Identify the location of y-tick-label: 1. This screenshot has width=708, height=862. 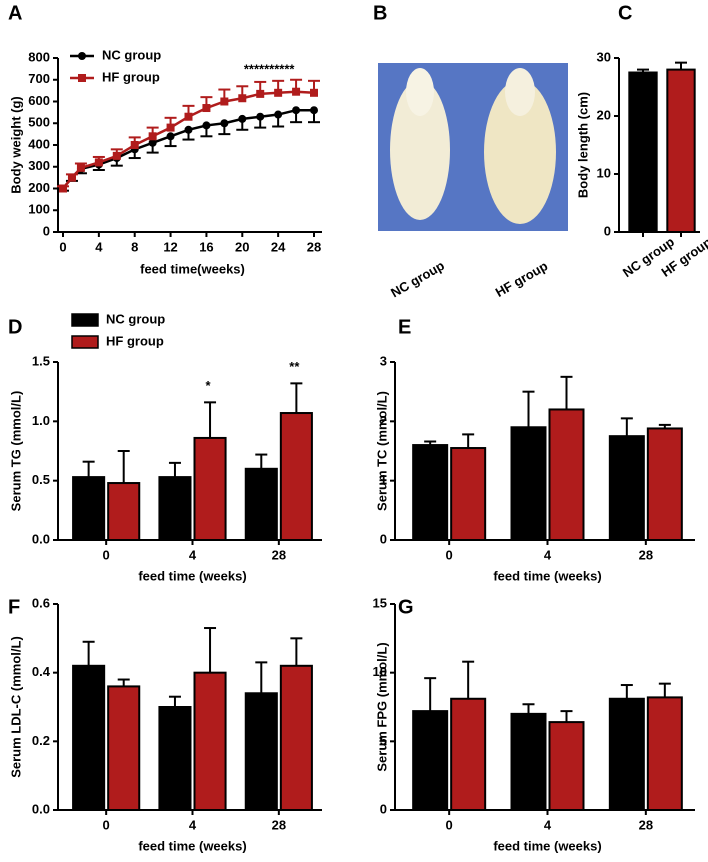
(383, 479).